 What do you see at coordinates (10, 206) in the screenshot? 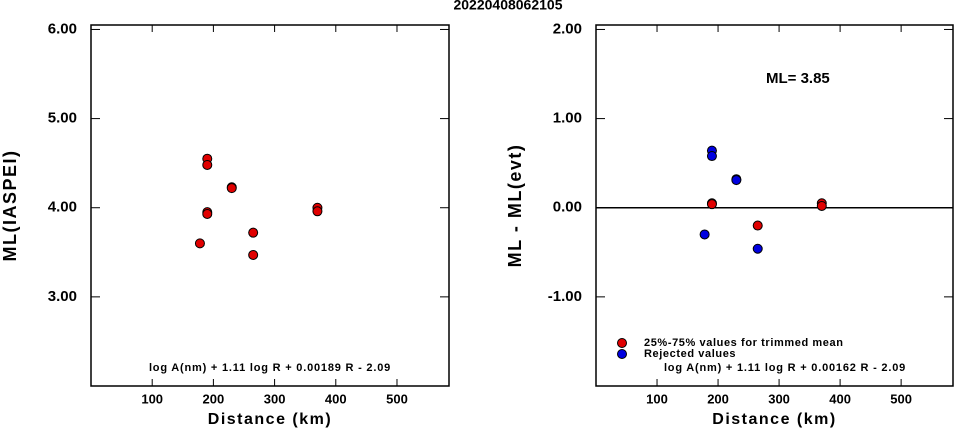
I see `y-axis-label: ML(IASPEI)` at bounding box center [10, 206].